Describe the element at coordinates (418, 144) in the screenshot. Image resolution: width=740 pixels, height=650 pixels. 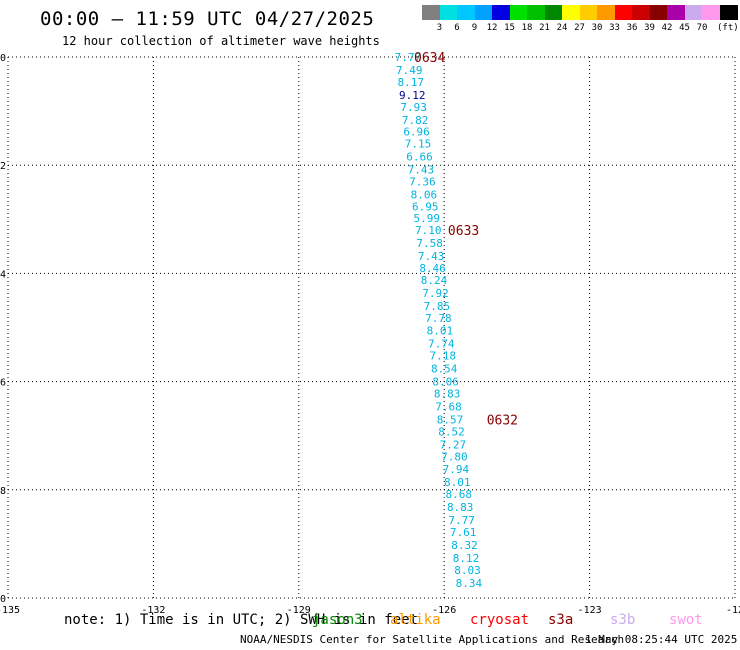
I see `wave-height-label: 7.15` at that location.